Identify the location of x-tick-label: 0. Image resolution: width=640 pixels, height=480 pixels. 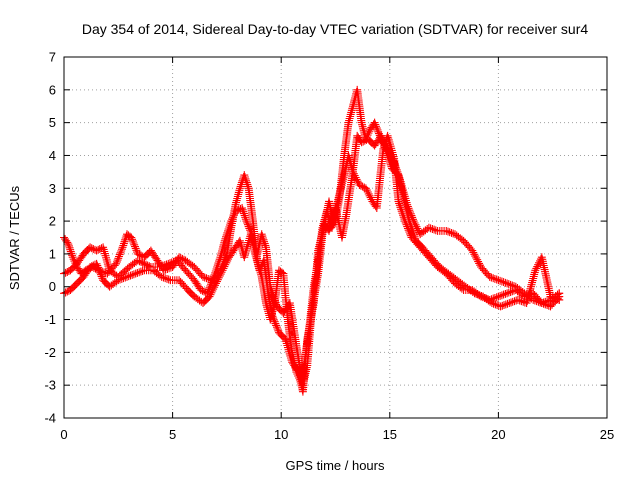
(63, 434).